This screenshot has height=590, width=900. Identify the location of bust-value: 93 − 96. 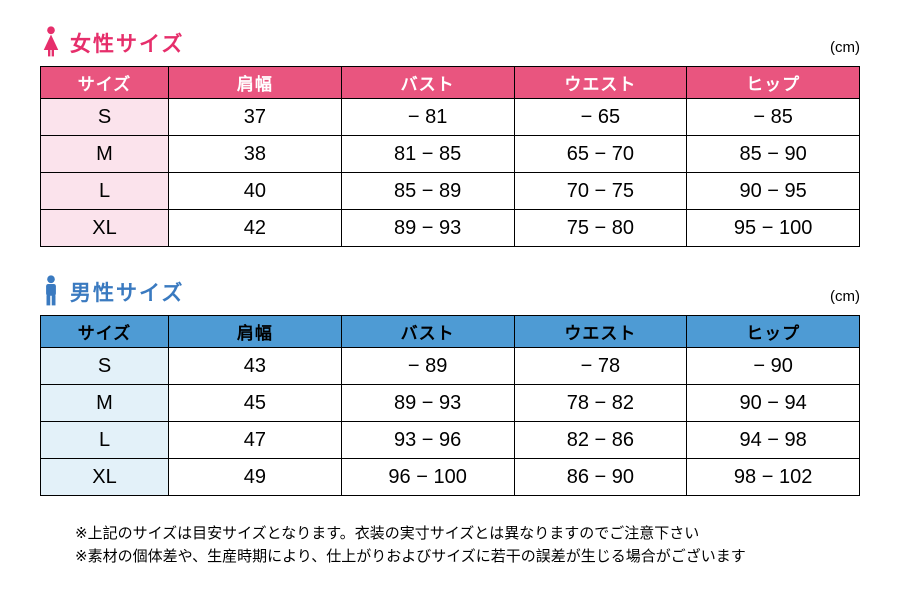
(427, 440).